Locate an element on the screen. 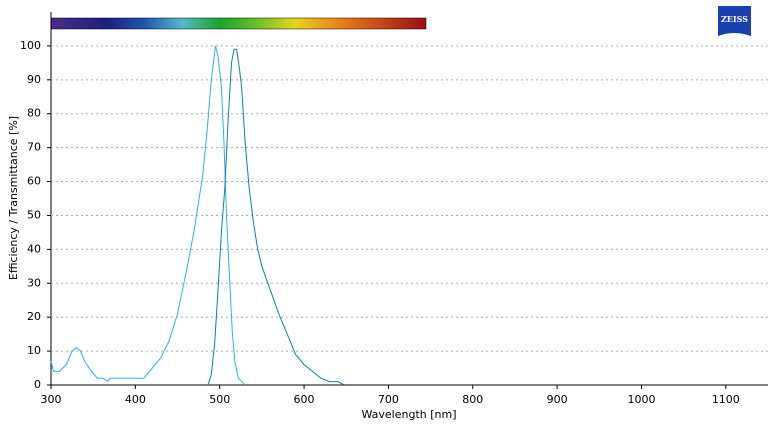  y-tick-label: 0 is located at coordinates (37, 384).